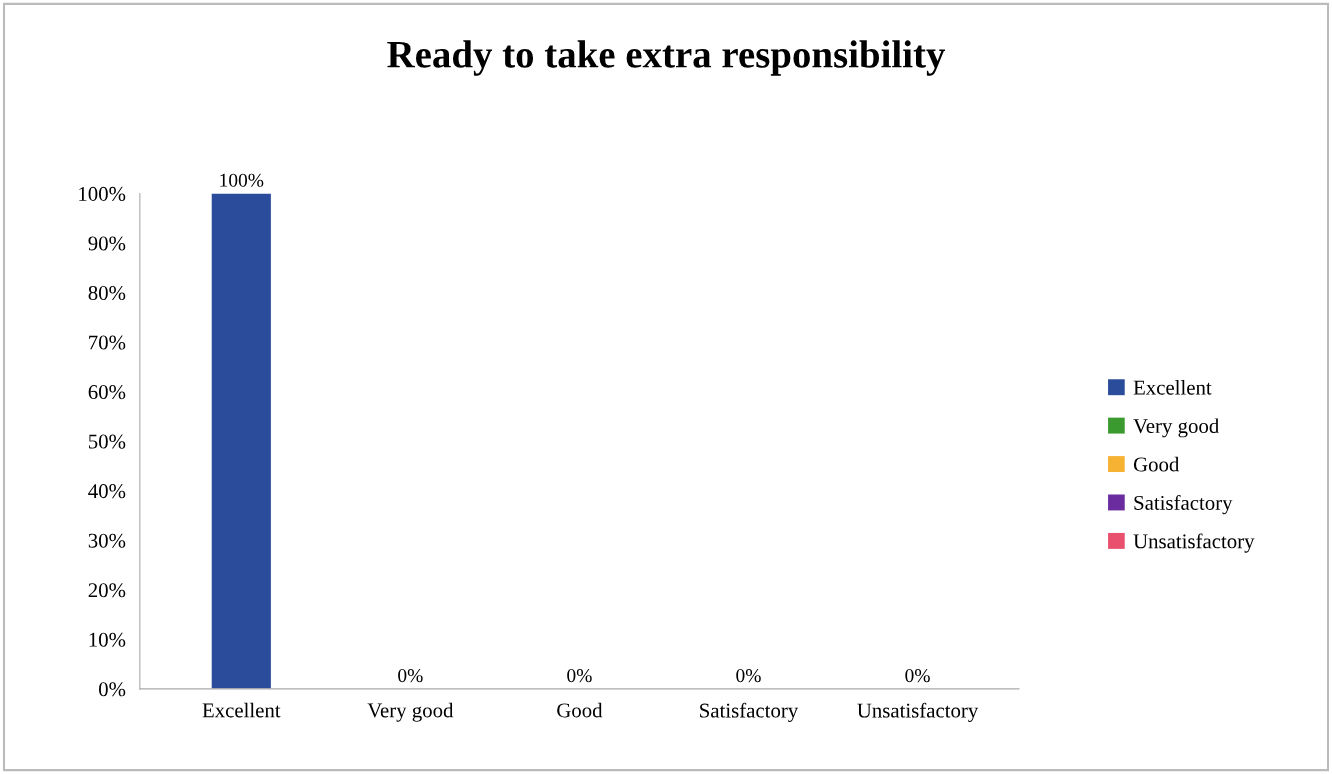 This screenshot has width=1332, height=774. Describe the element at coordinates (580, 710) in the screenshot. I see `x-tick-label: Good` at that location.